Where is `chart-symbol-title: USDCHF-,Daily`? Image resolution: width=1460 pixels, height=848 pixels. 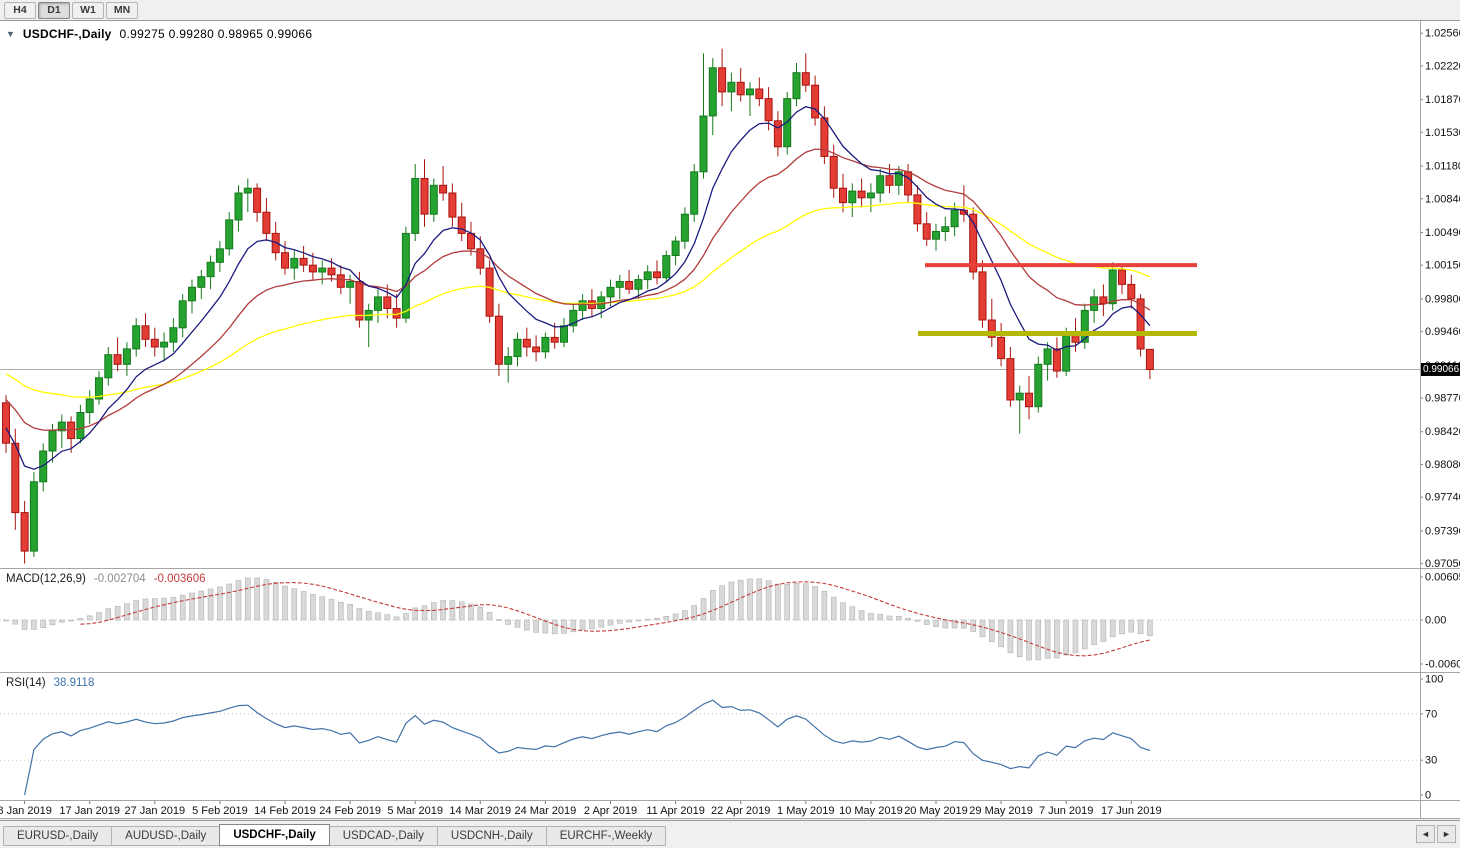 chart-symbol-title: USDCHF-,Daily is located at coordinates (67, 34).